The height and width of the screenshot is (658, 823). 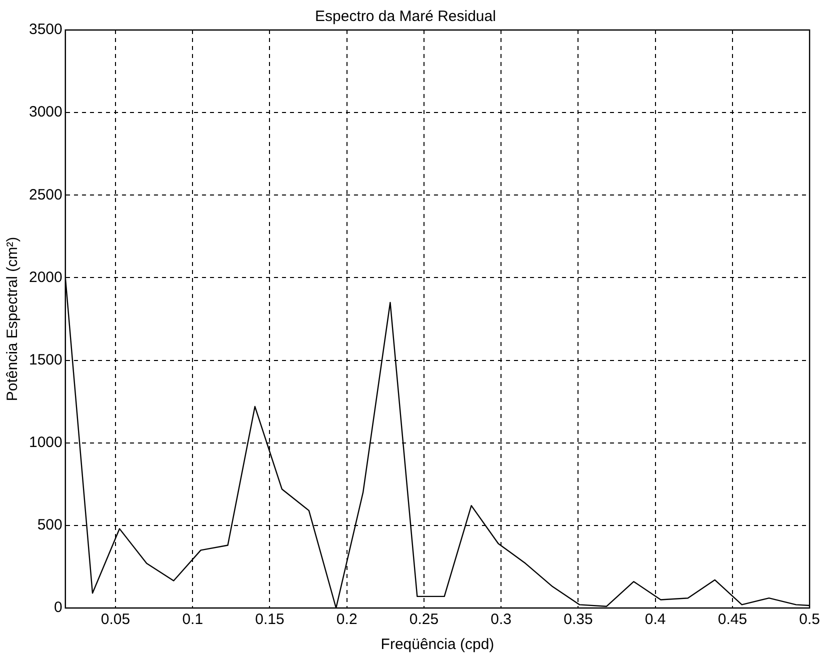 I want to click on y-tick-label: 1500, so click(x=45, y=359).